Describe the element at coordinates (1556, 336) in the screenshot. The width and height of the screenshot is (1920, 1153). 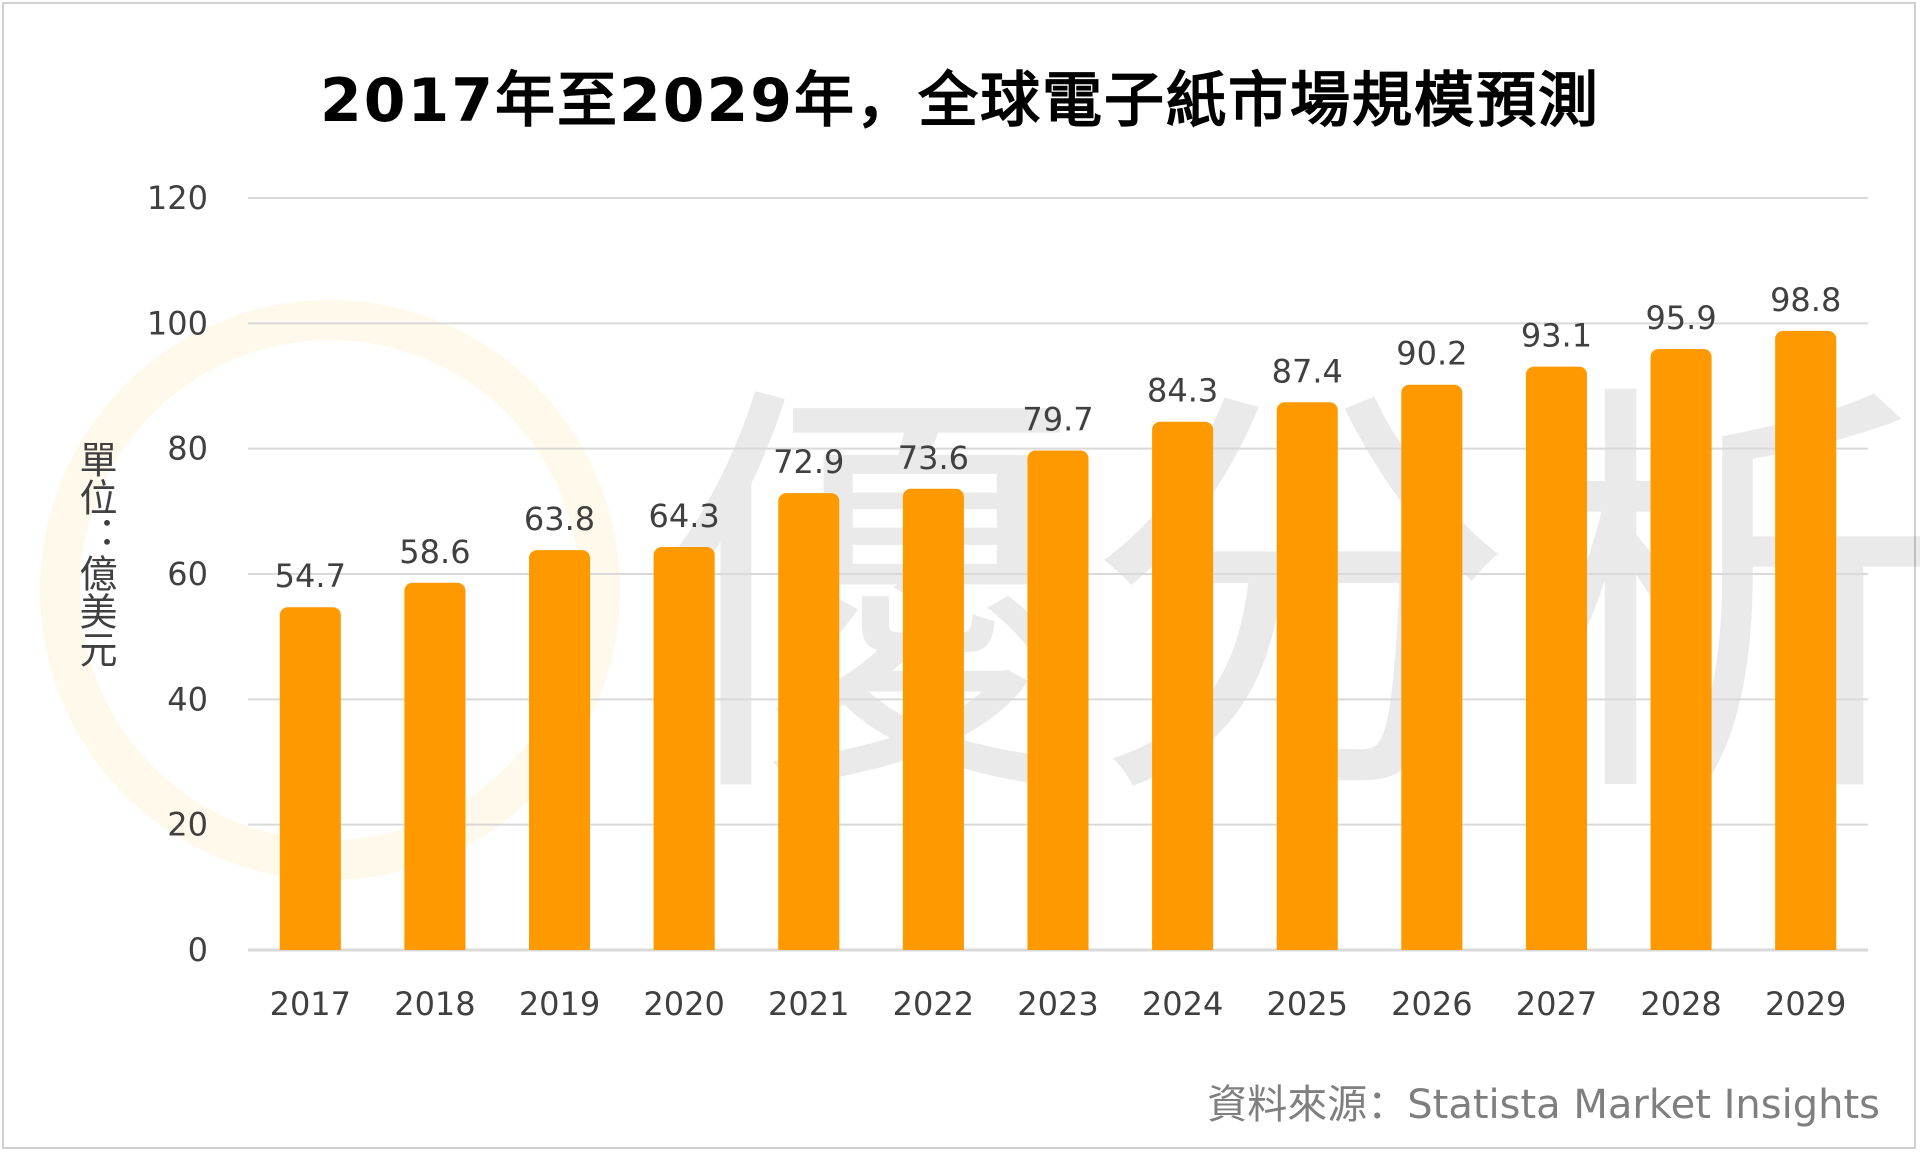
I see `data-label: 93.1` at that location.